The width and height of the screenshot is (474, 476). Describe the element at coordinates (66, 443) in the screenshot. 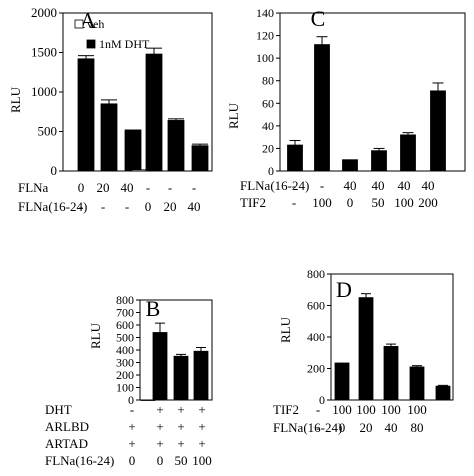

I see `panel-b-condition-row-label: ARTAD` at that location.